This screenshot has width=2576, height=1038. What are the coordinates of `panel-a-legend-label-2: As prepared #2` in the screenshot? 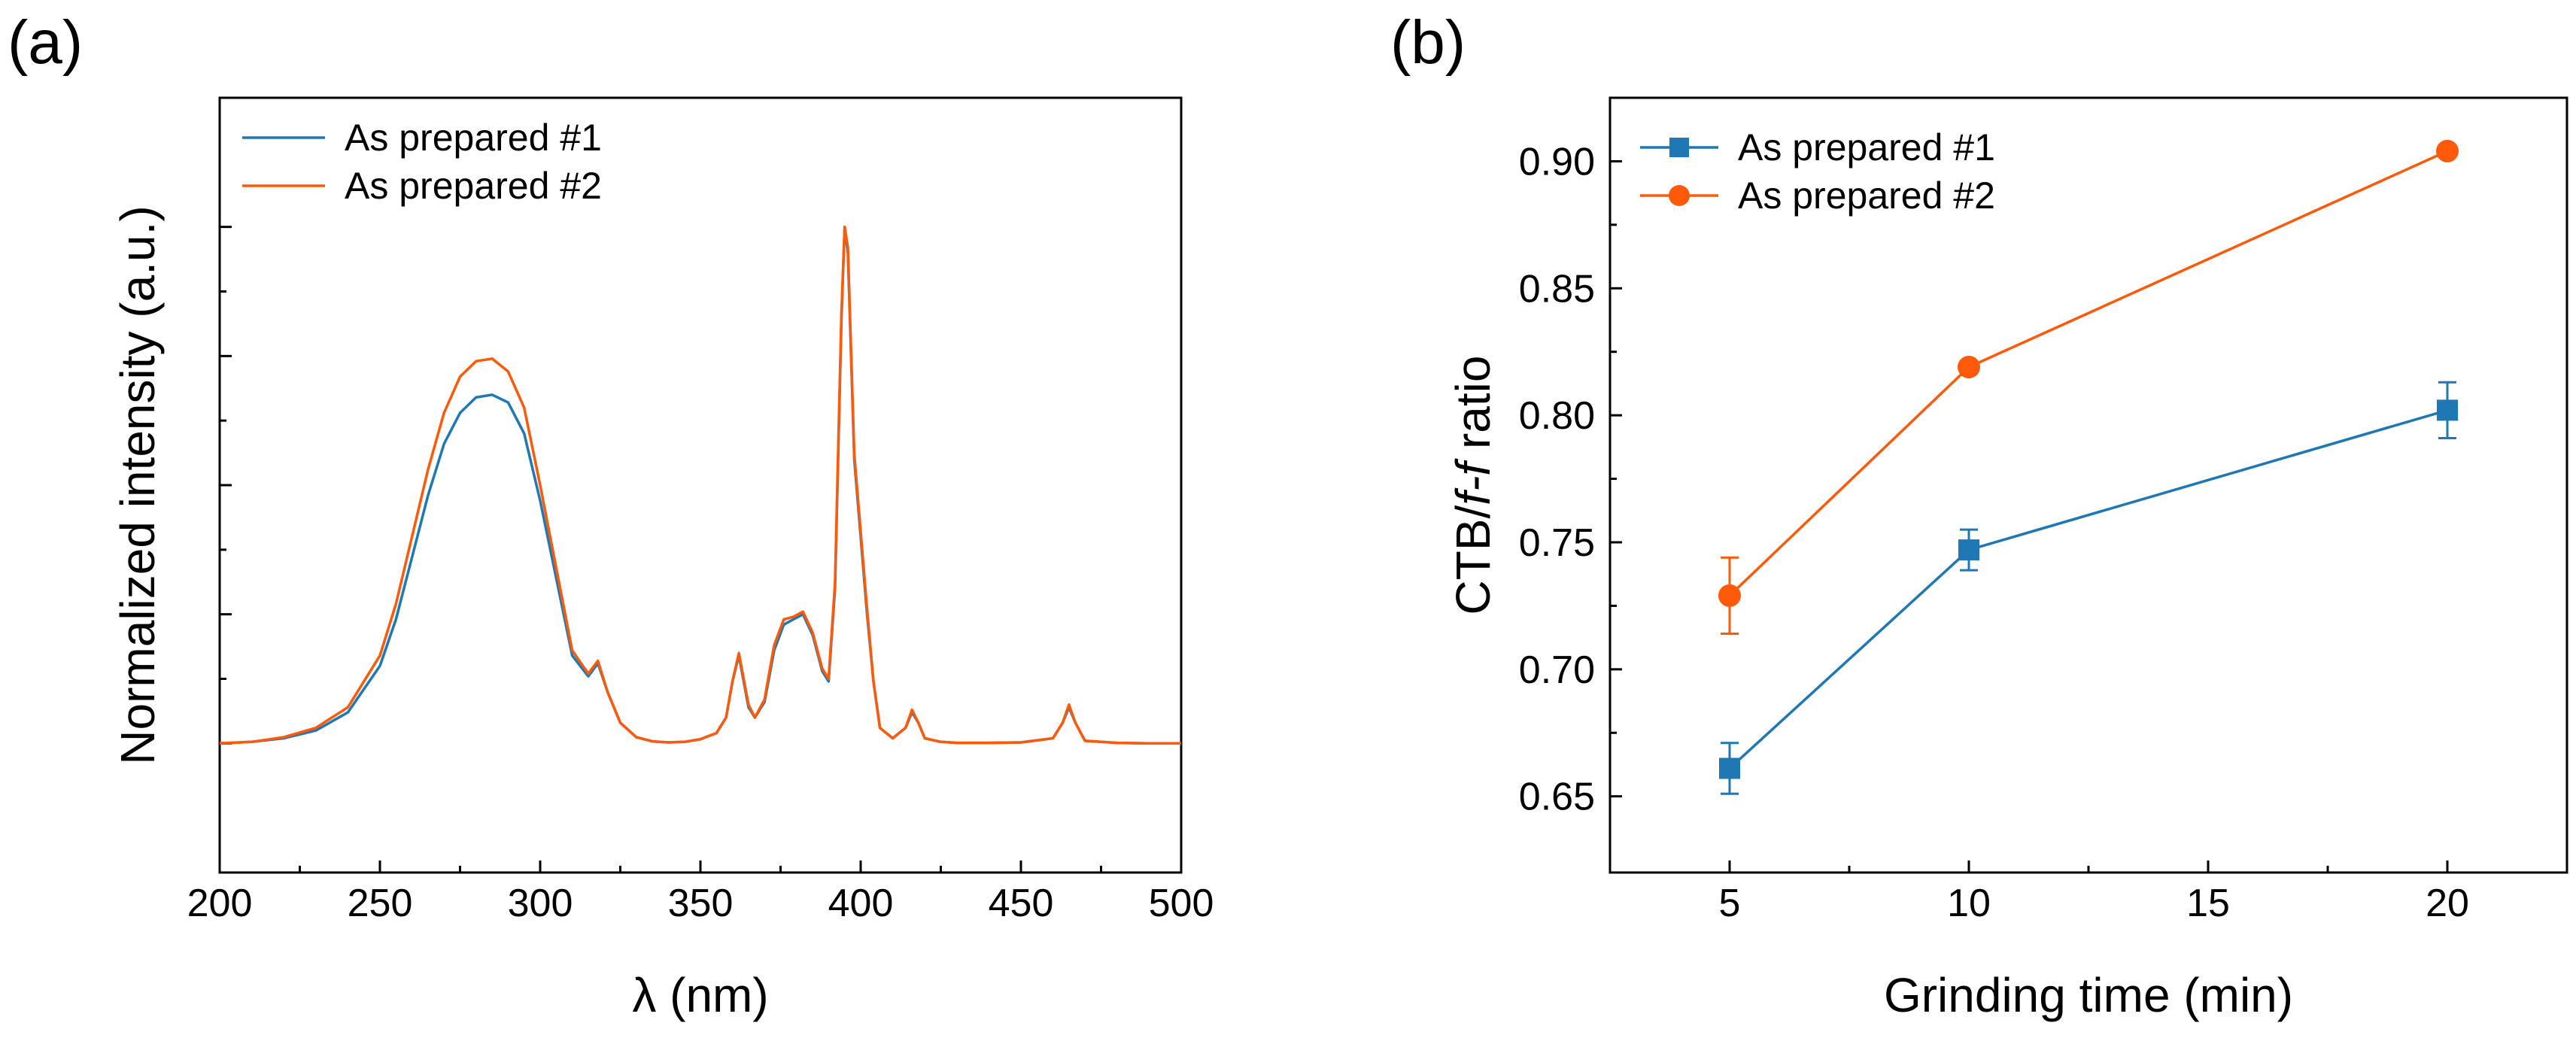 It's located at (474, 186).